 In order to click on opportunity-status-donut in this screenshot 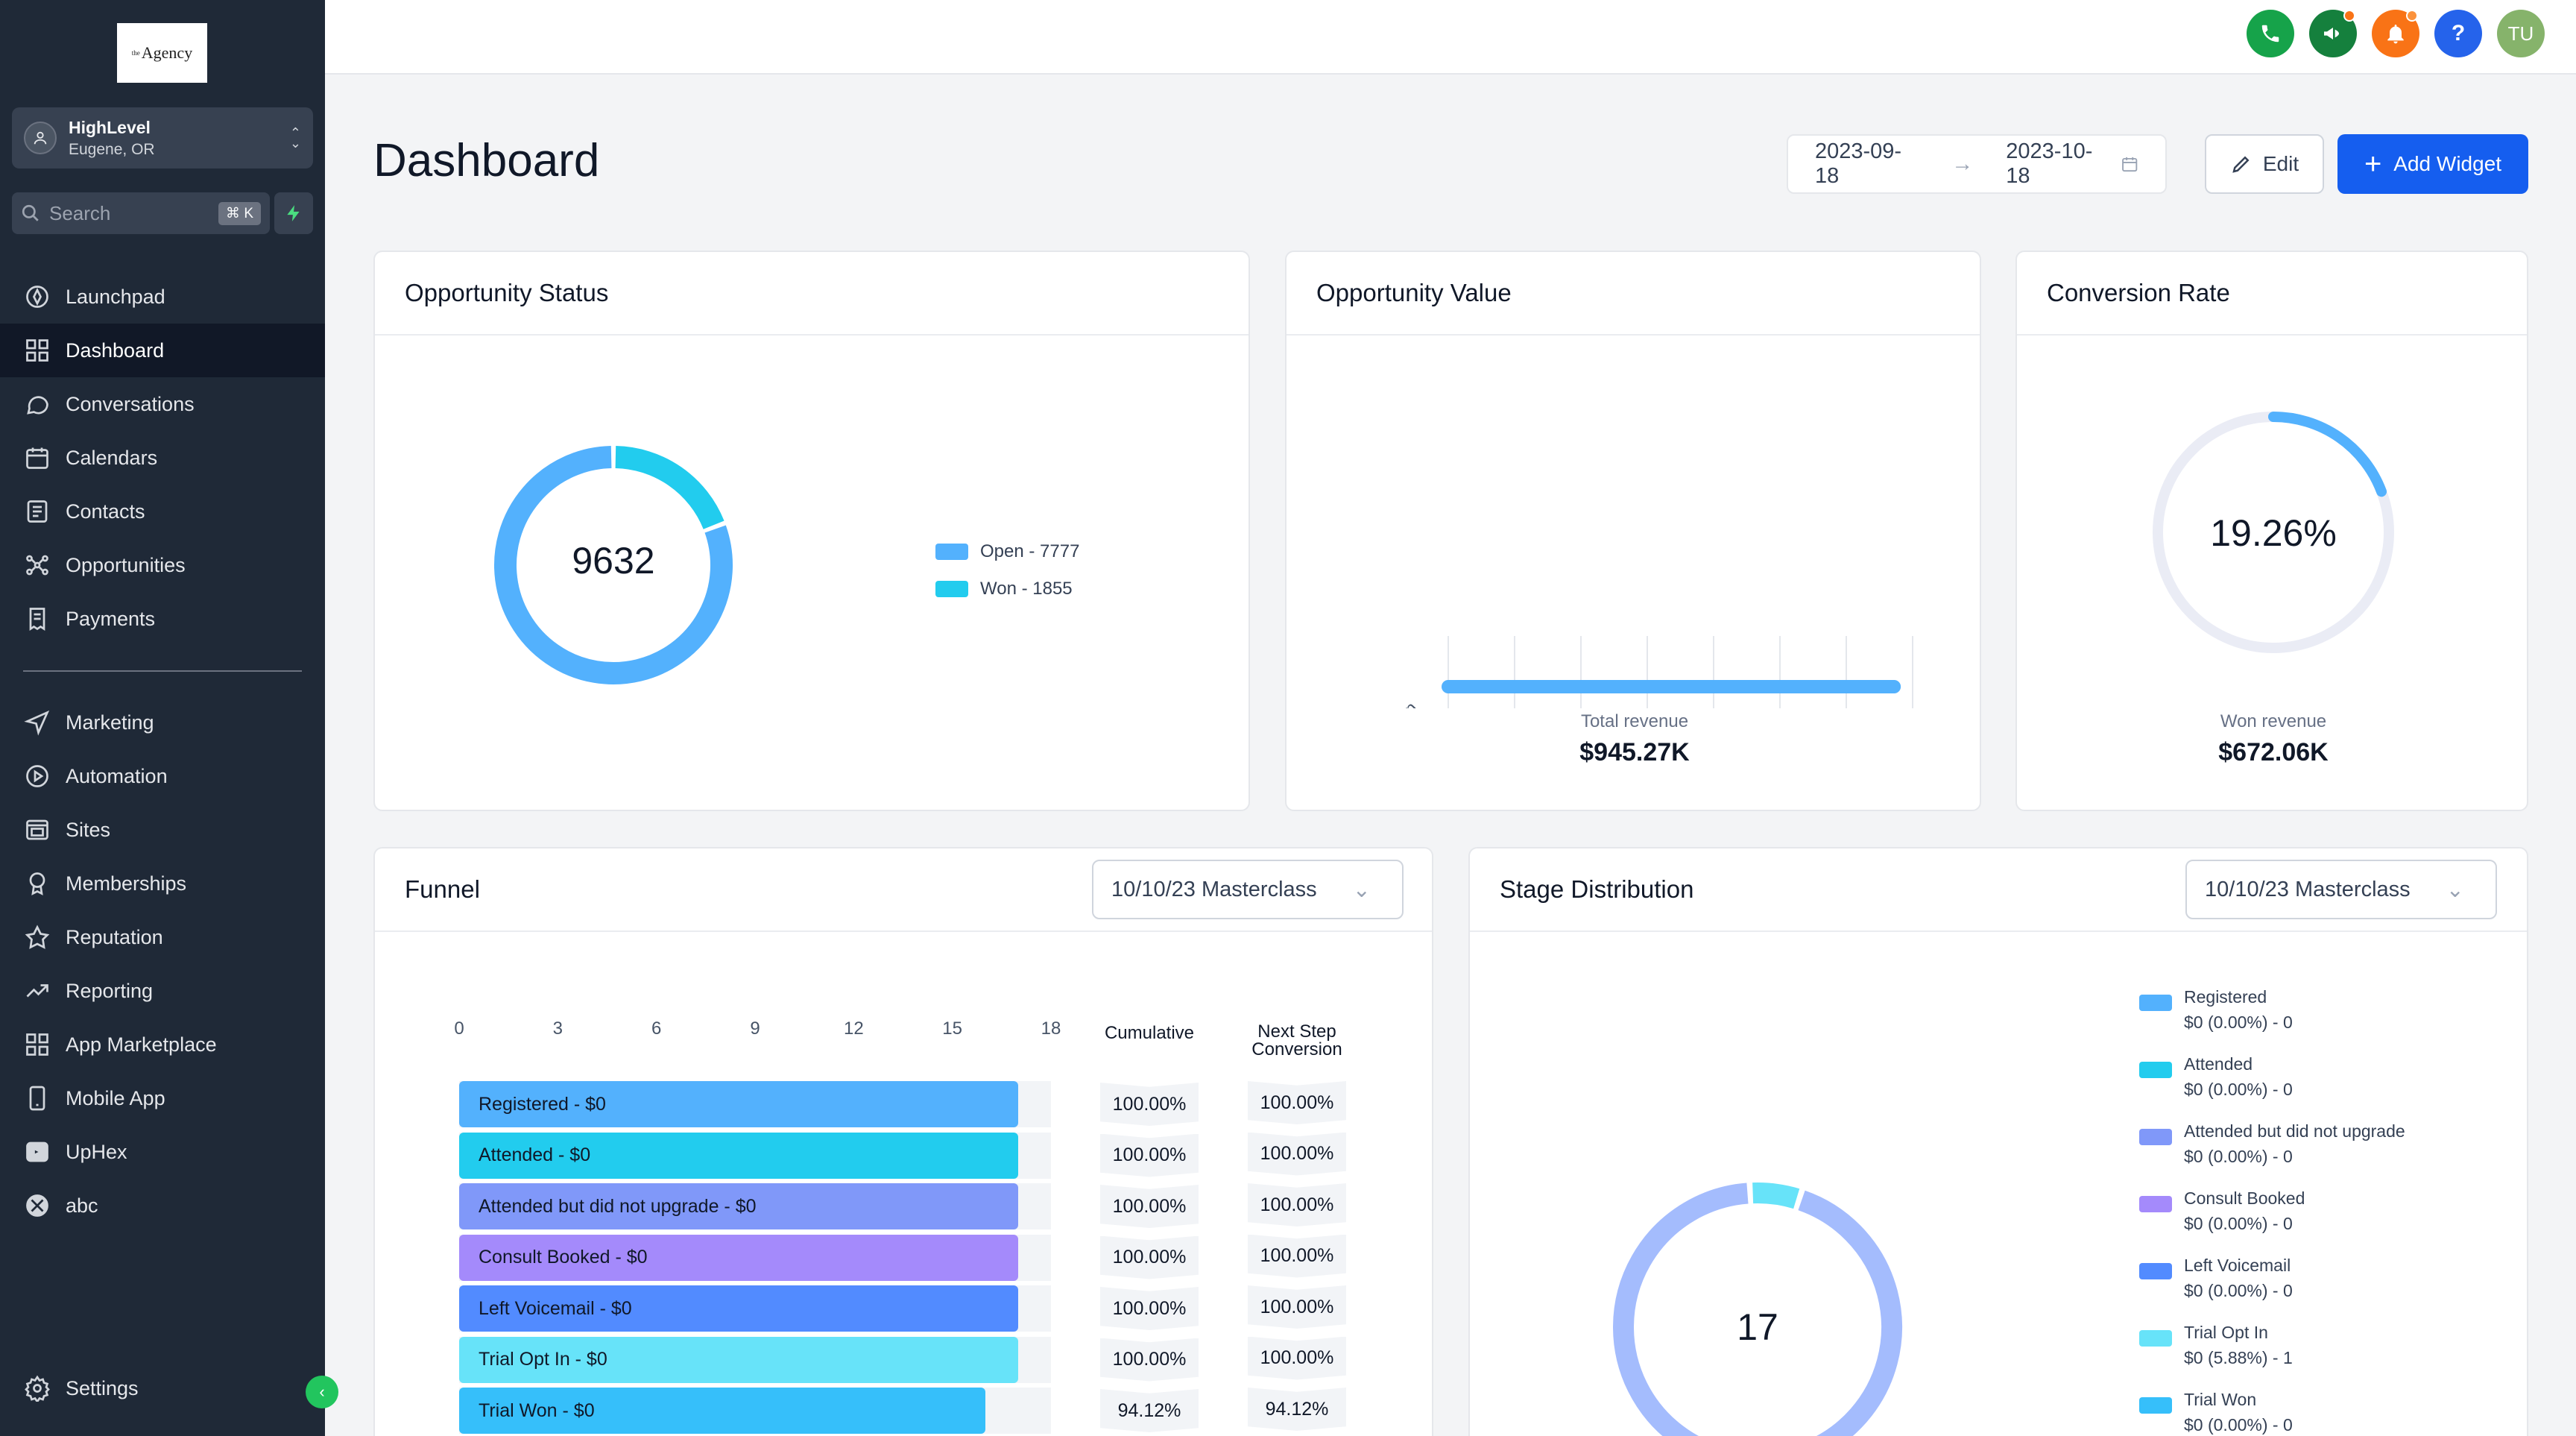, I will do `click(613, 565)`.